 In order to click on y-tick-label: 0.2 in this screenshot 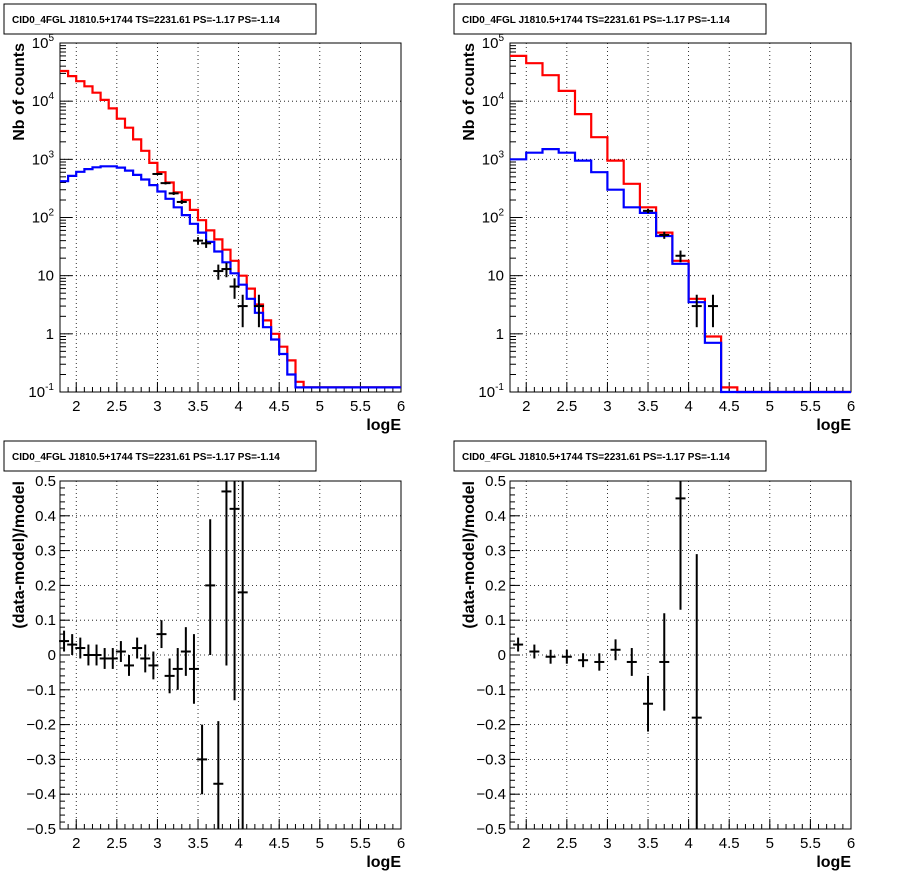, I will do `click(45, 585)`.